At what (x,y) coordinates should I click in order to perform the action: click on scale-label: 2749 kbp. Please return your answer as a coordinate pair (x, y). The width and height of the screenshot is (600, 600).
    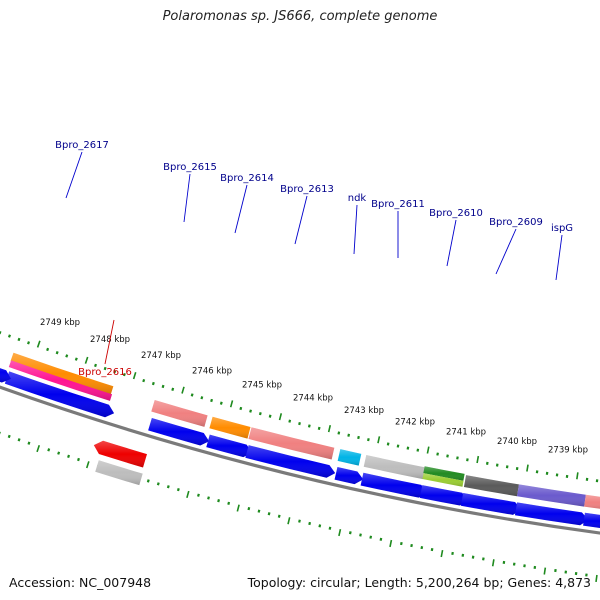
    Looking at the image, I should click on (60, 323).